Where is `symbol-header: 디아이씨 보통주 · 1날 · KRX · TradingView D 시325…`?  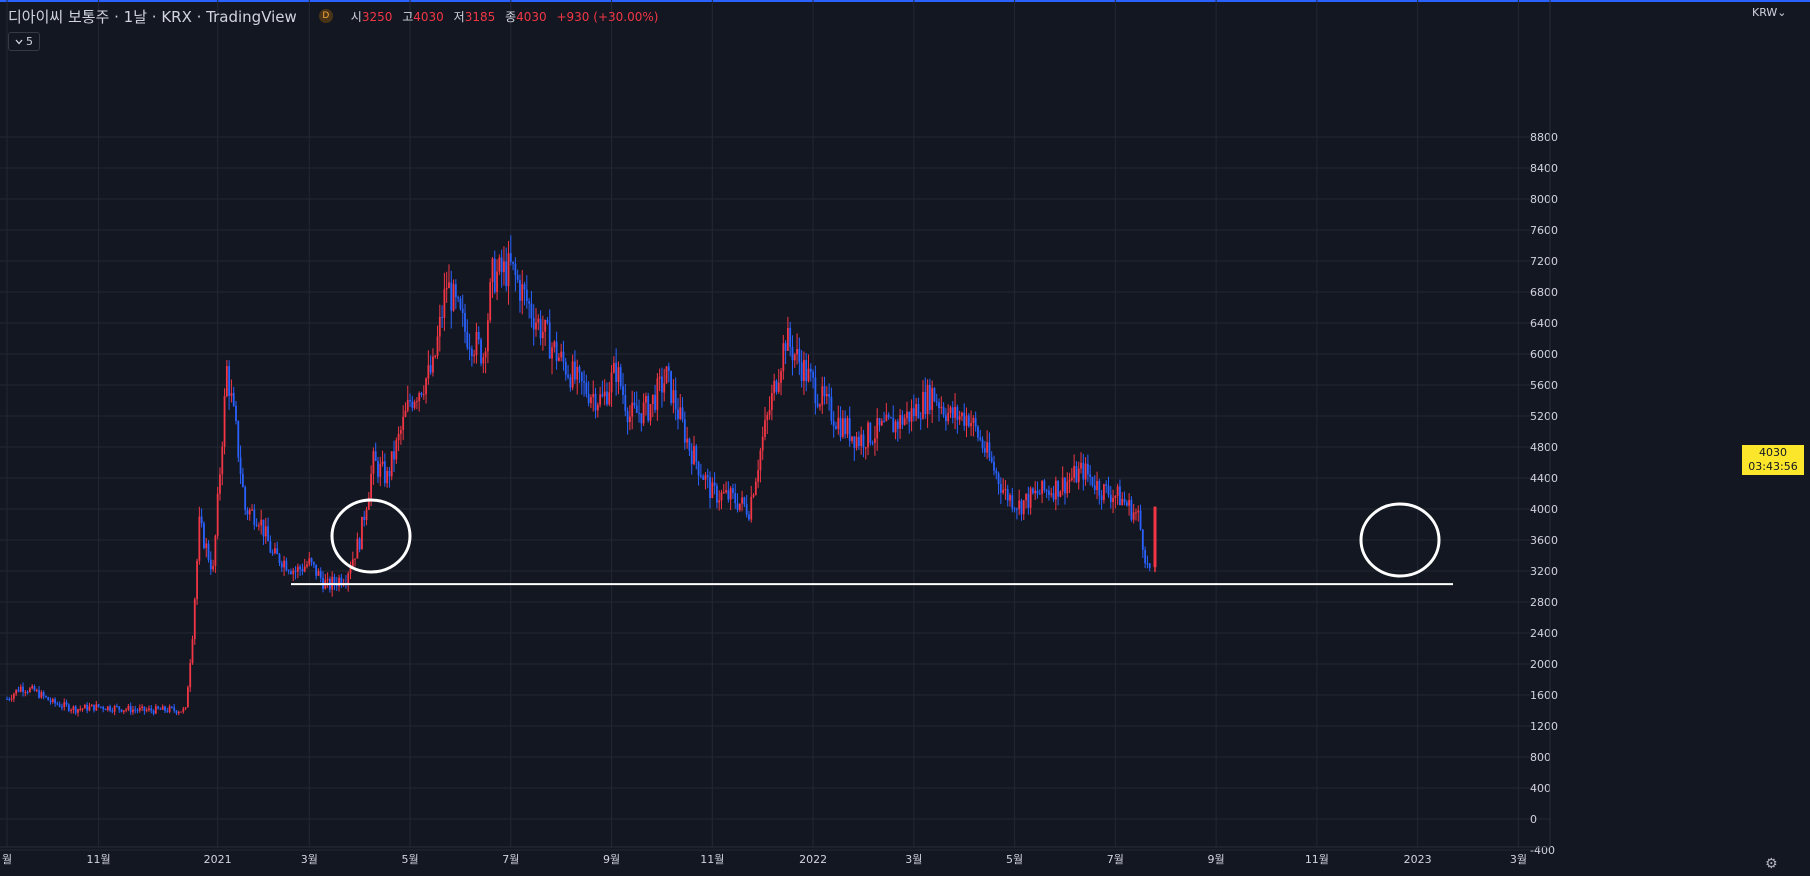
symbol-header: 디아이씨 보통주 · 1날 · KRX · TradingView D 시325… is located at coordinates (336, 16).